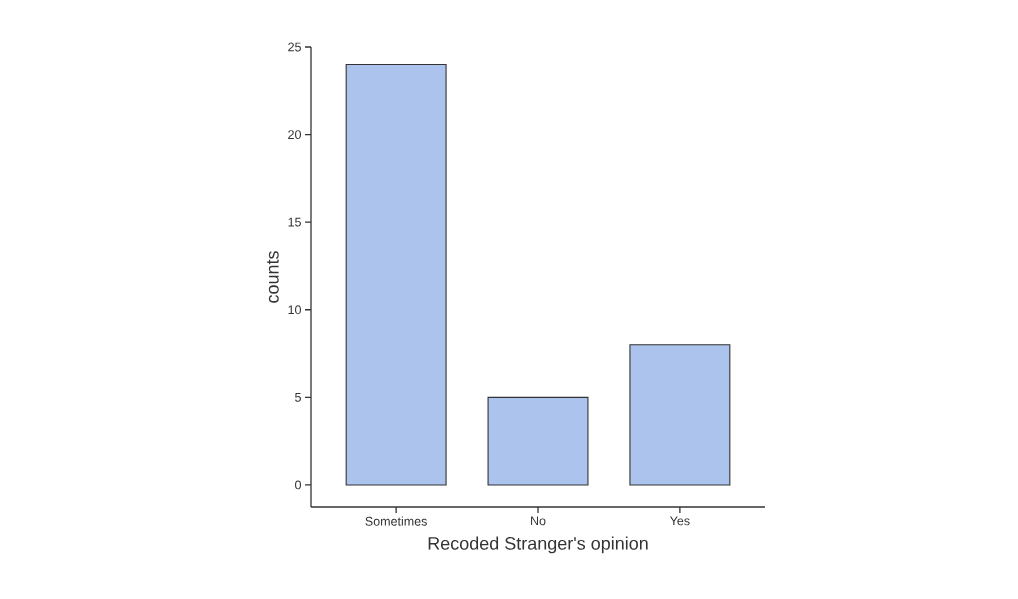 The height and width of the screenshot is (599, 1018). What do you see at coordinates (294, 310) in the screenshot?
I see `y-tick-label: 10` at bounding box center [294, 310].